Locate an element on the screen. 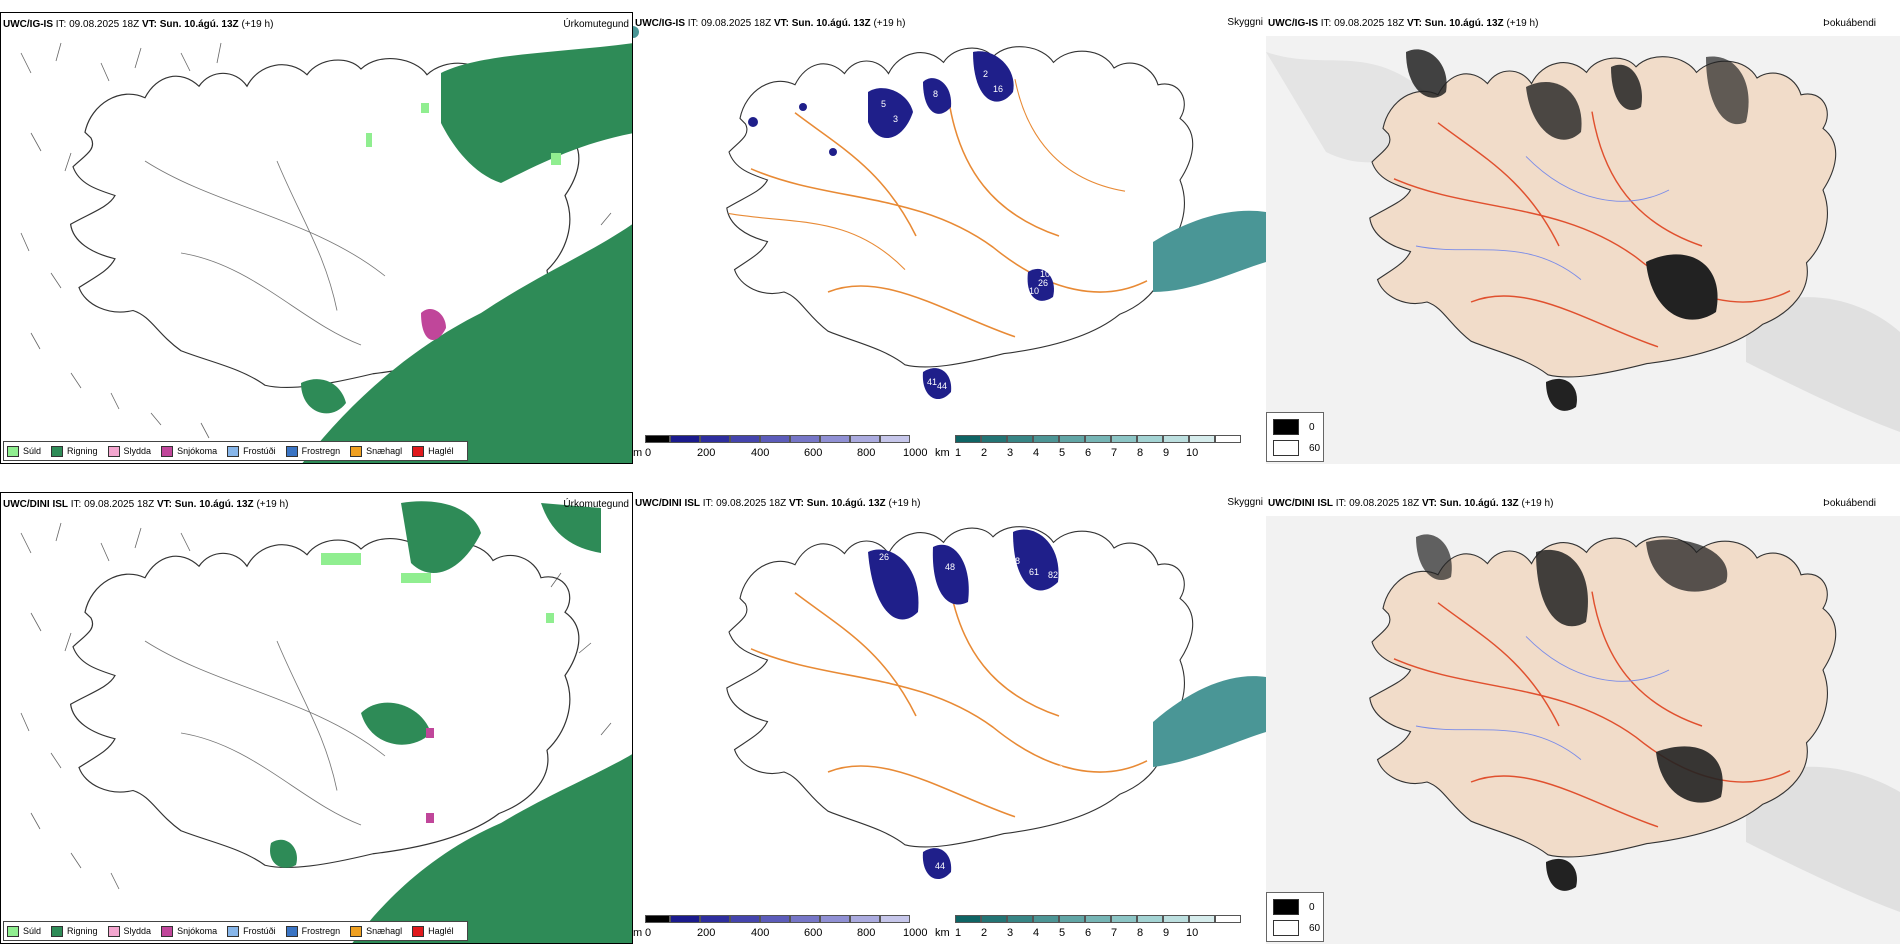 The width and height of the screenshot is (1900, 950). valid-time: Sun. 10.ágú. 13Z is located at coordinates (846, 503).